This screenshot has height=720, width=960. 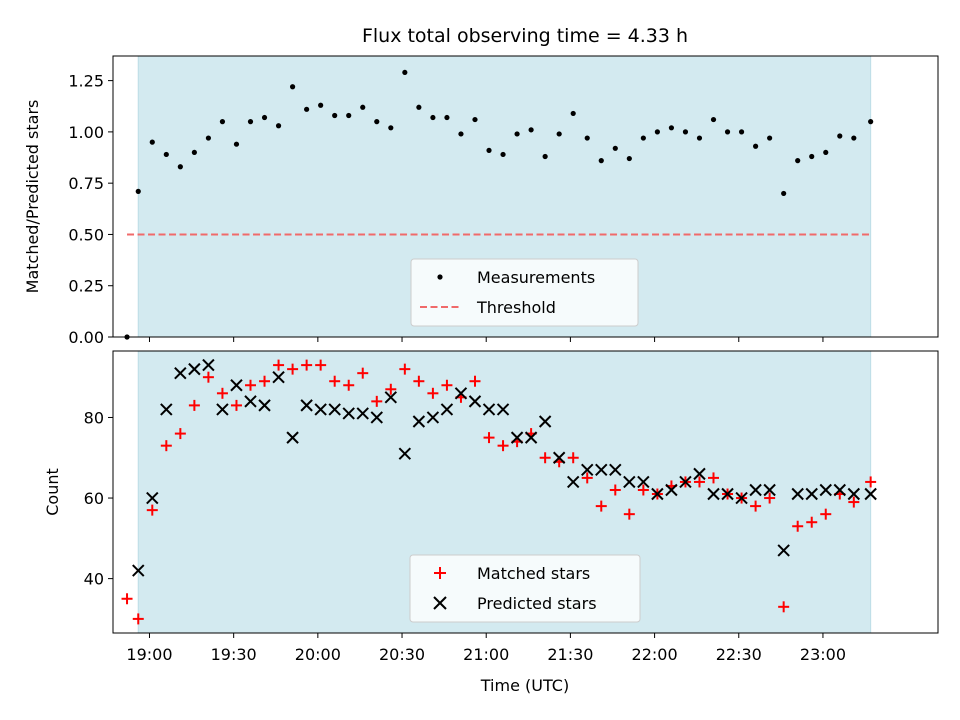 What do you see at coordinates (86, 183) in the screenshot?
I see `y-tick-label: 0.75` at bounding box center [86, 183].